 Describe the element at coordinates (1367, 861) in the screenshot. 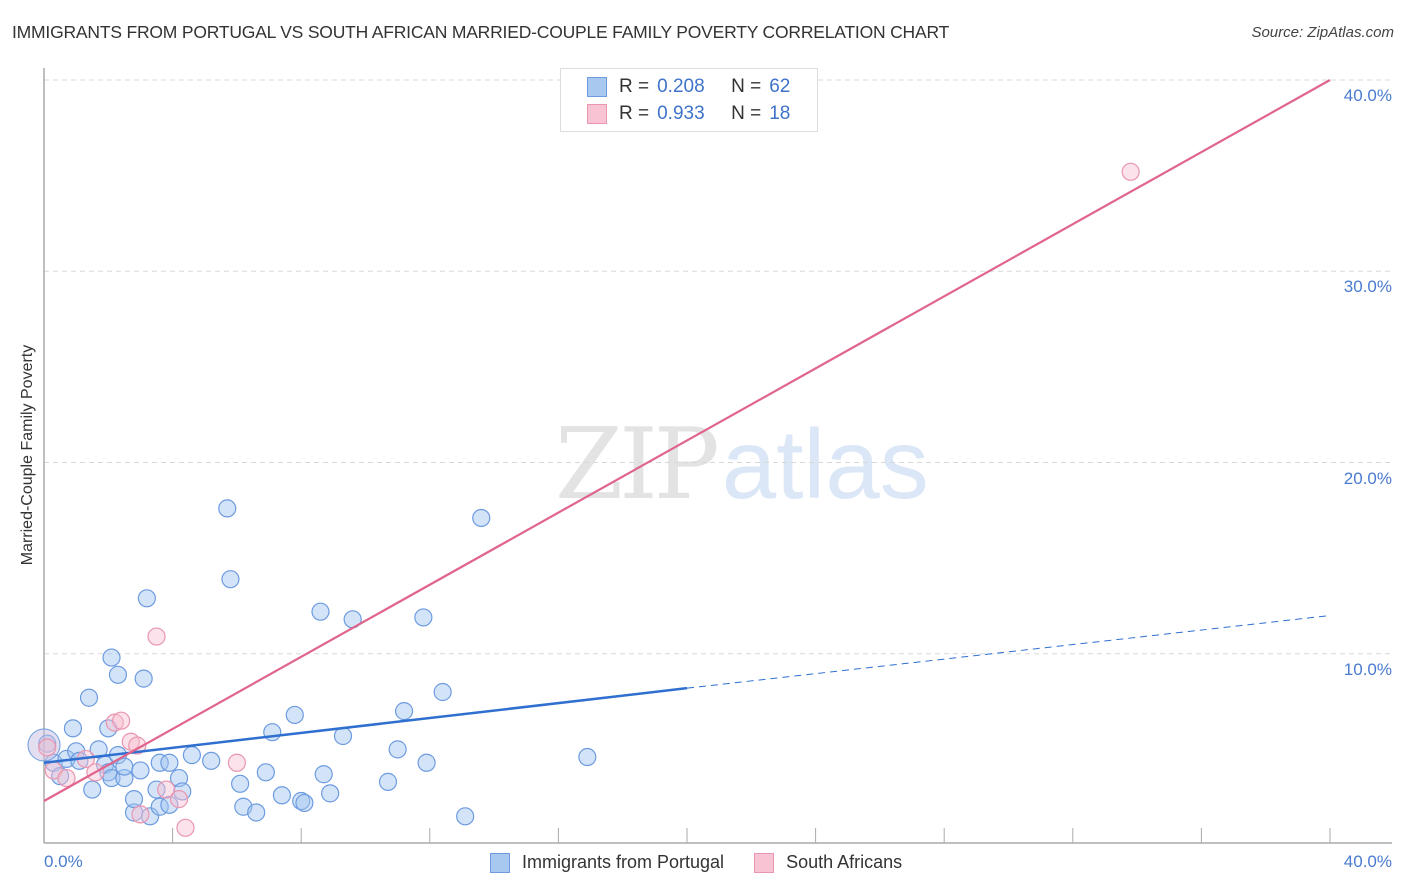

I see `x-tick-40: 40.0%` at that location.